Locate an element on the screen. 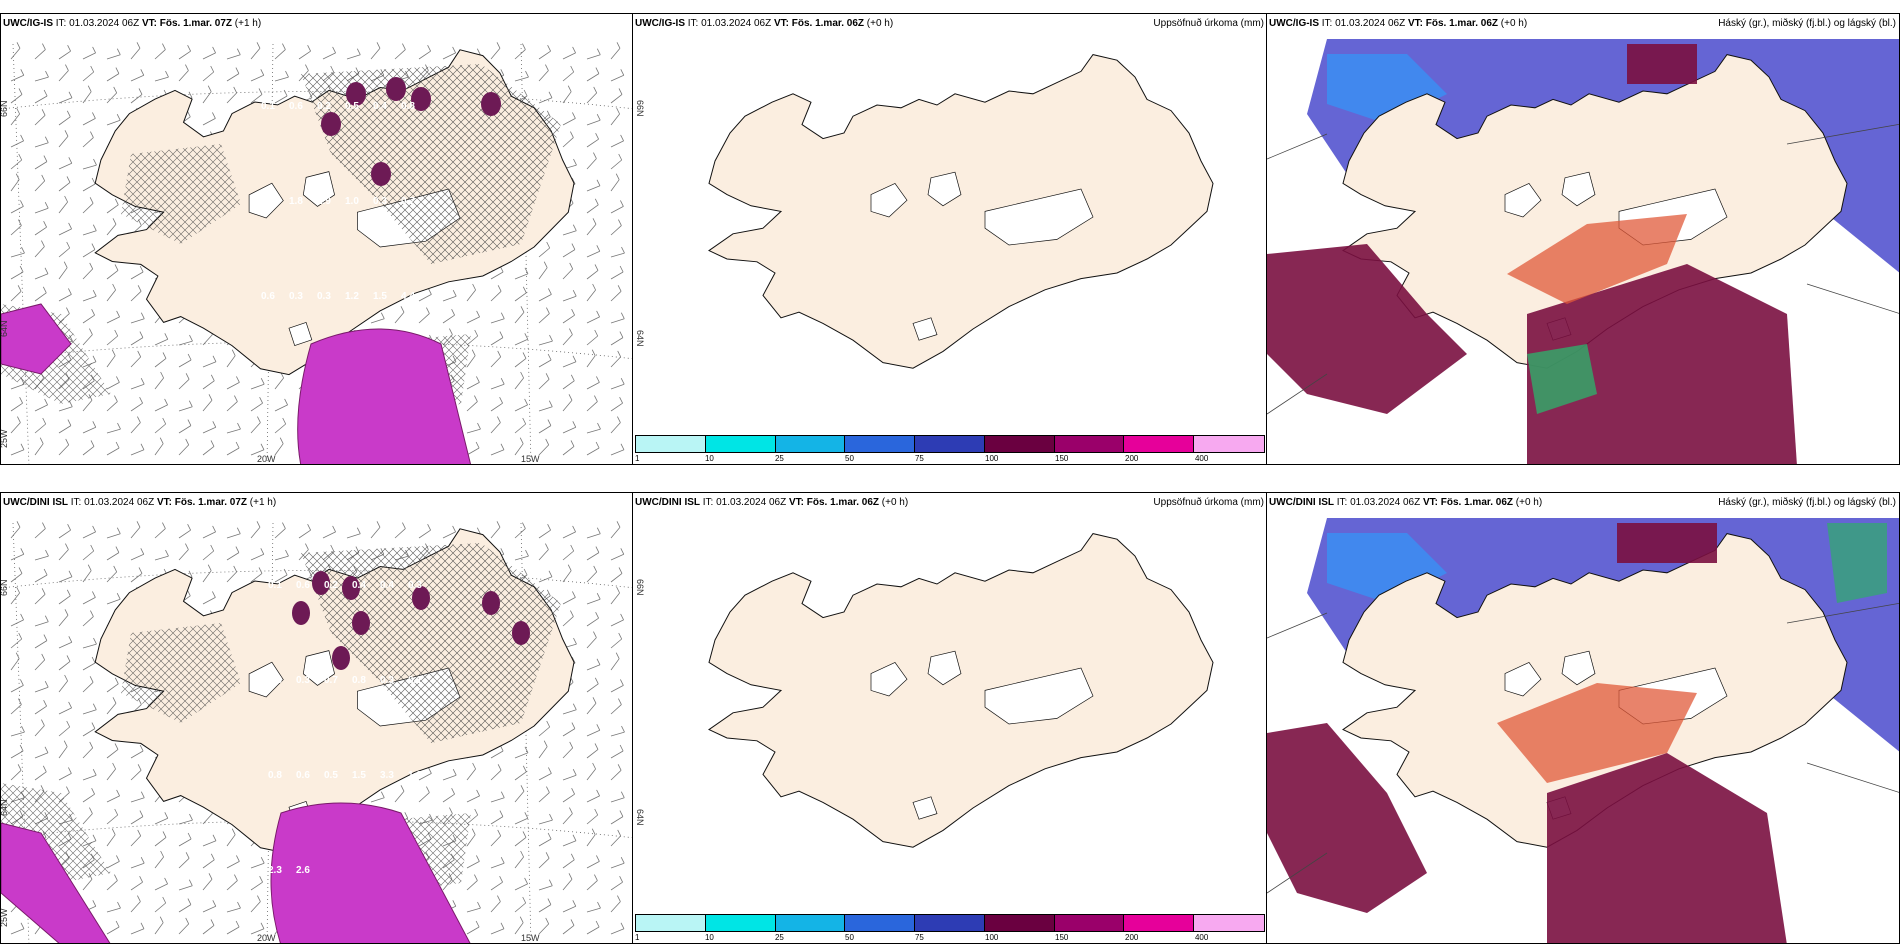 This screenshot has height=950, width=1900. colorbar-tick-label: 25 is located at coordinates (779, 458).